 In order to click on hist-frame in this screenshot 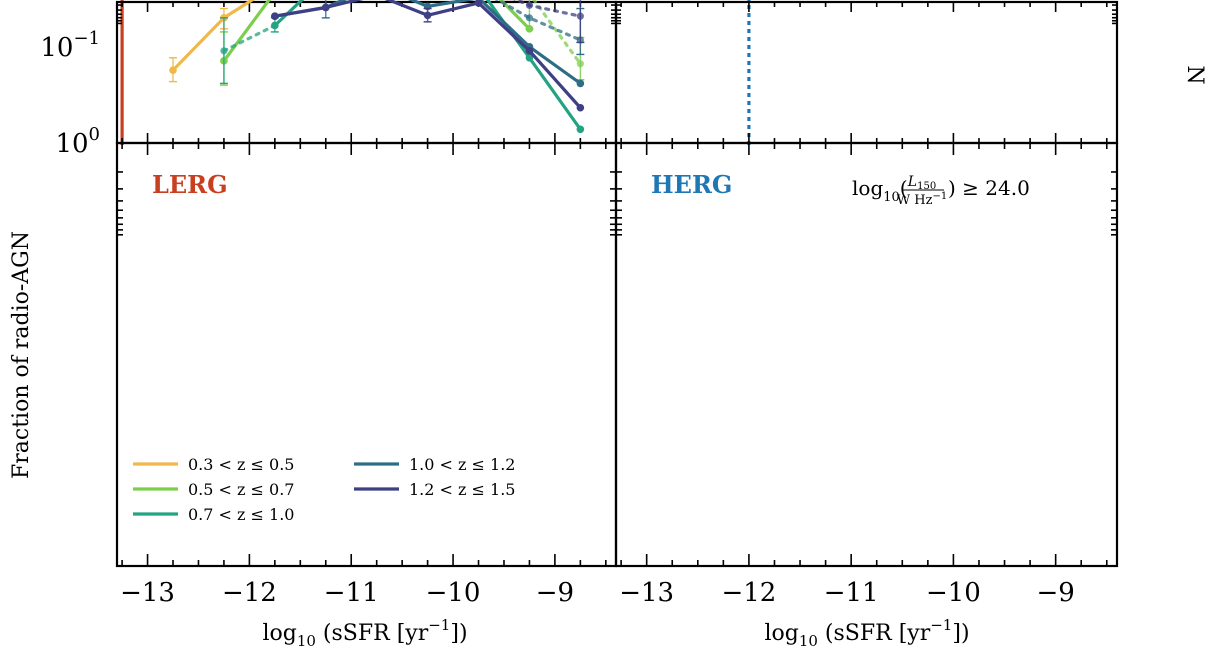, I will do `click(866, 72)`.